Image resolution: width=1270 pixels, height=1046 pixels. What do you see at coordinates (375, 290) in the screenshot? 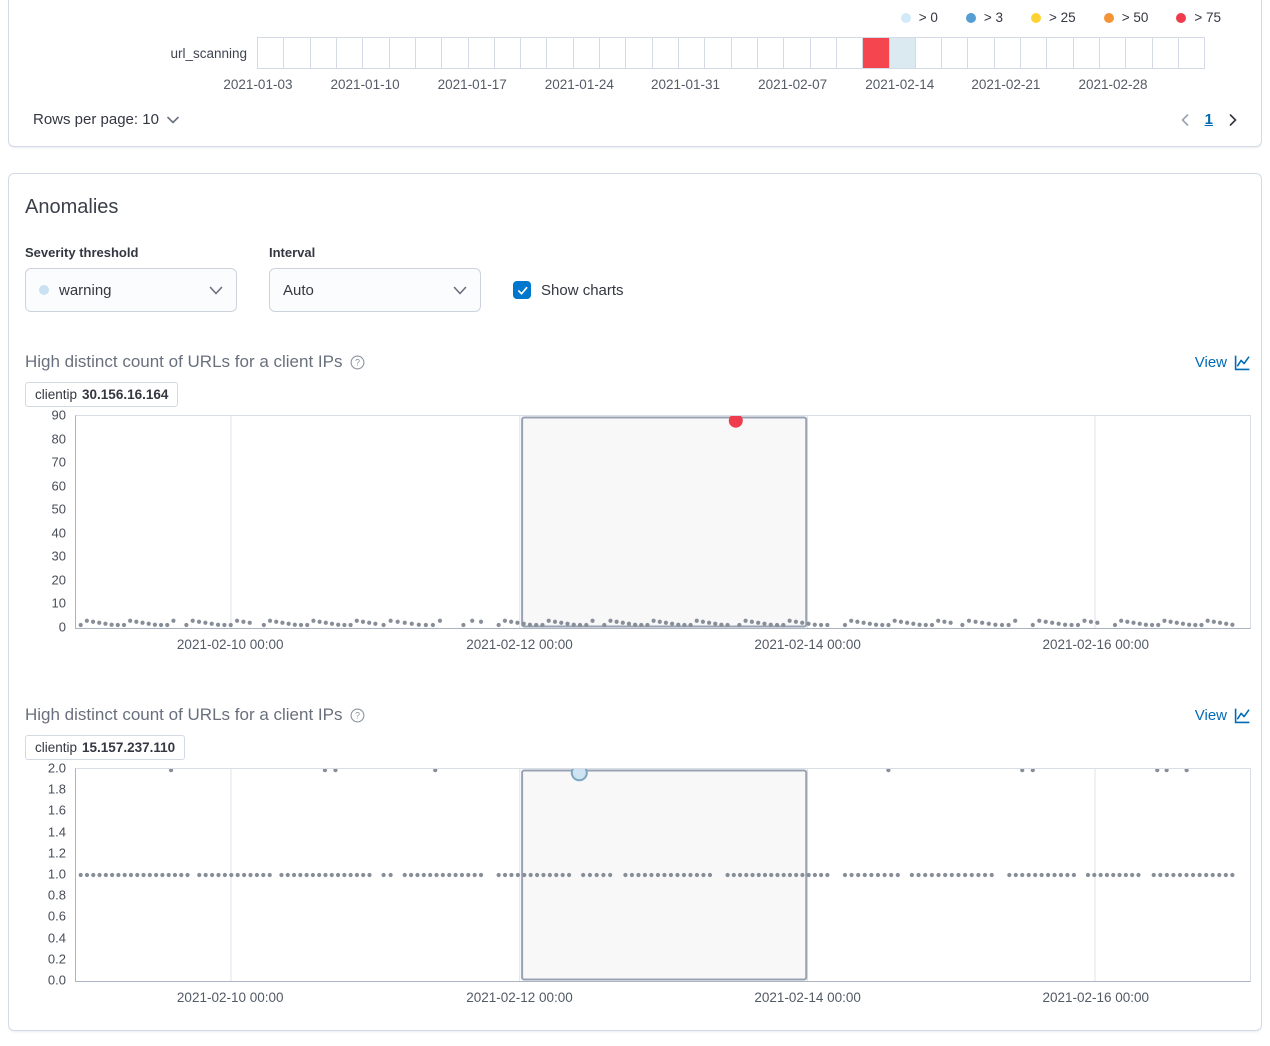
I see `interval-select: Auto` at bounding box center [375, 290].